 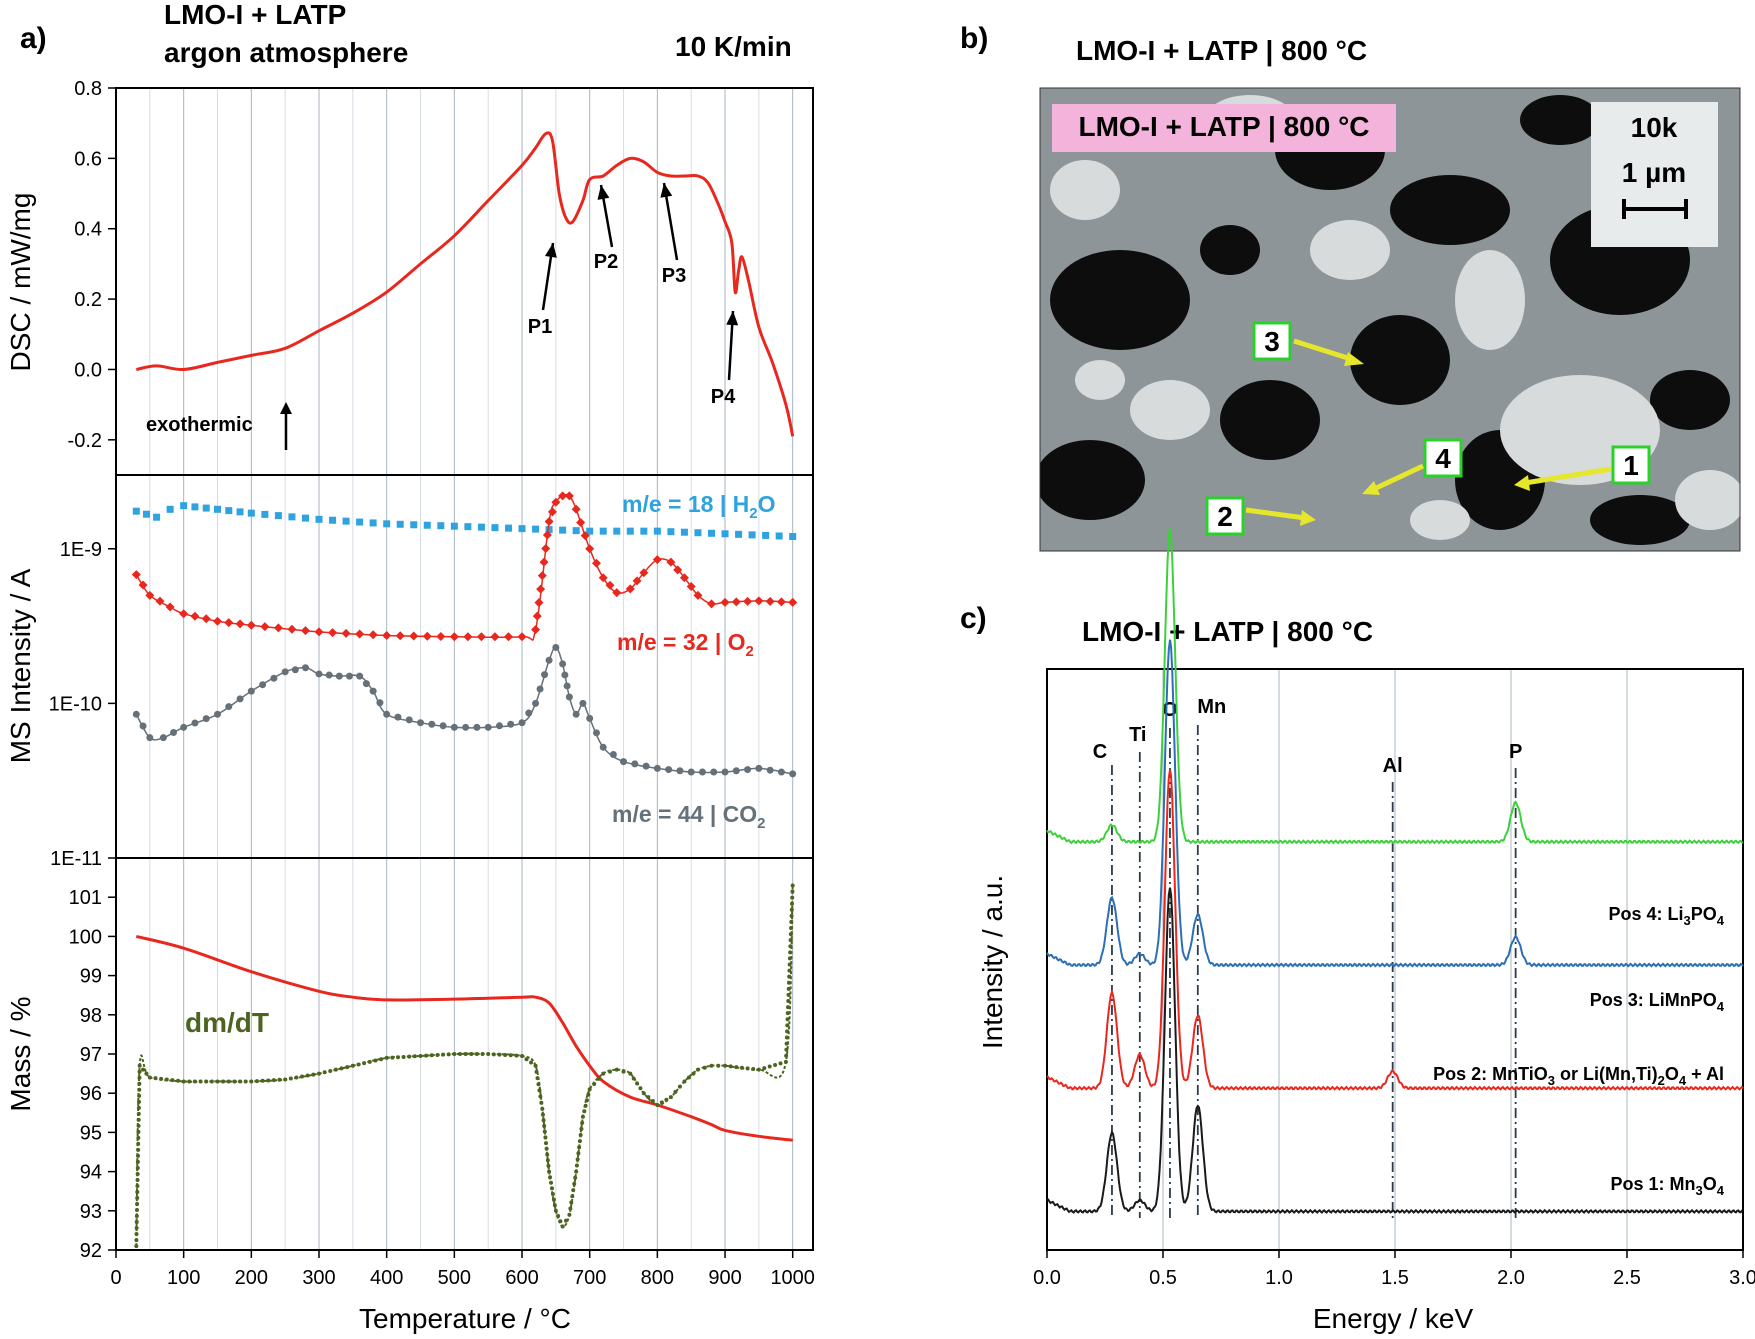 I want to click on peak-label: P1, so click(x=540, y=327).